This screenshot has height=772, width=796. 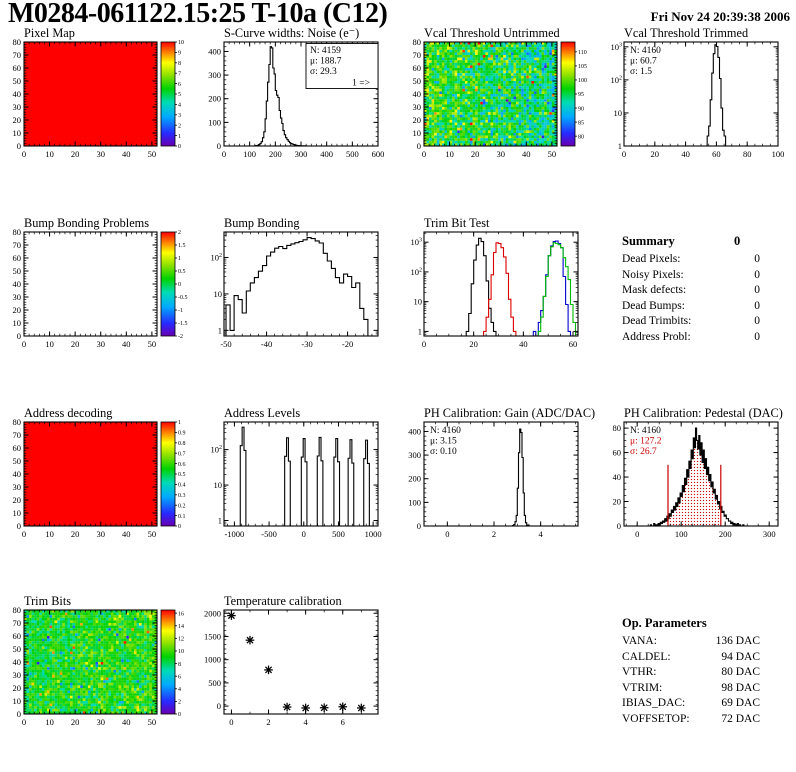 What do you see at coordinates (182, 444) in the screenshot?
I see `svg-text: 0.8` at bounding box center [182, 444].